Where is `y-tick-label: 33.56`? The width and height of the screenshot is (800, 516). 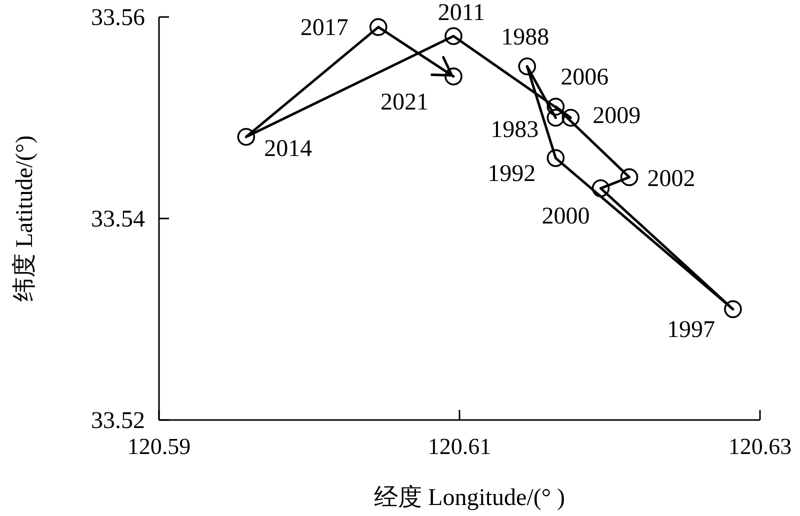 y-tick-label: 33.56 is located at coordinates (118, 18).